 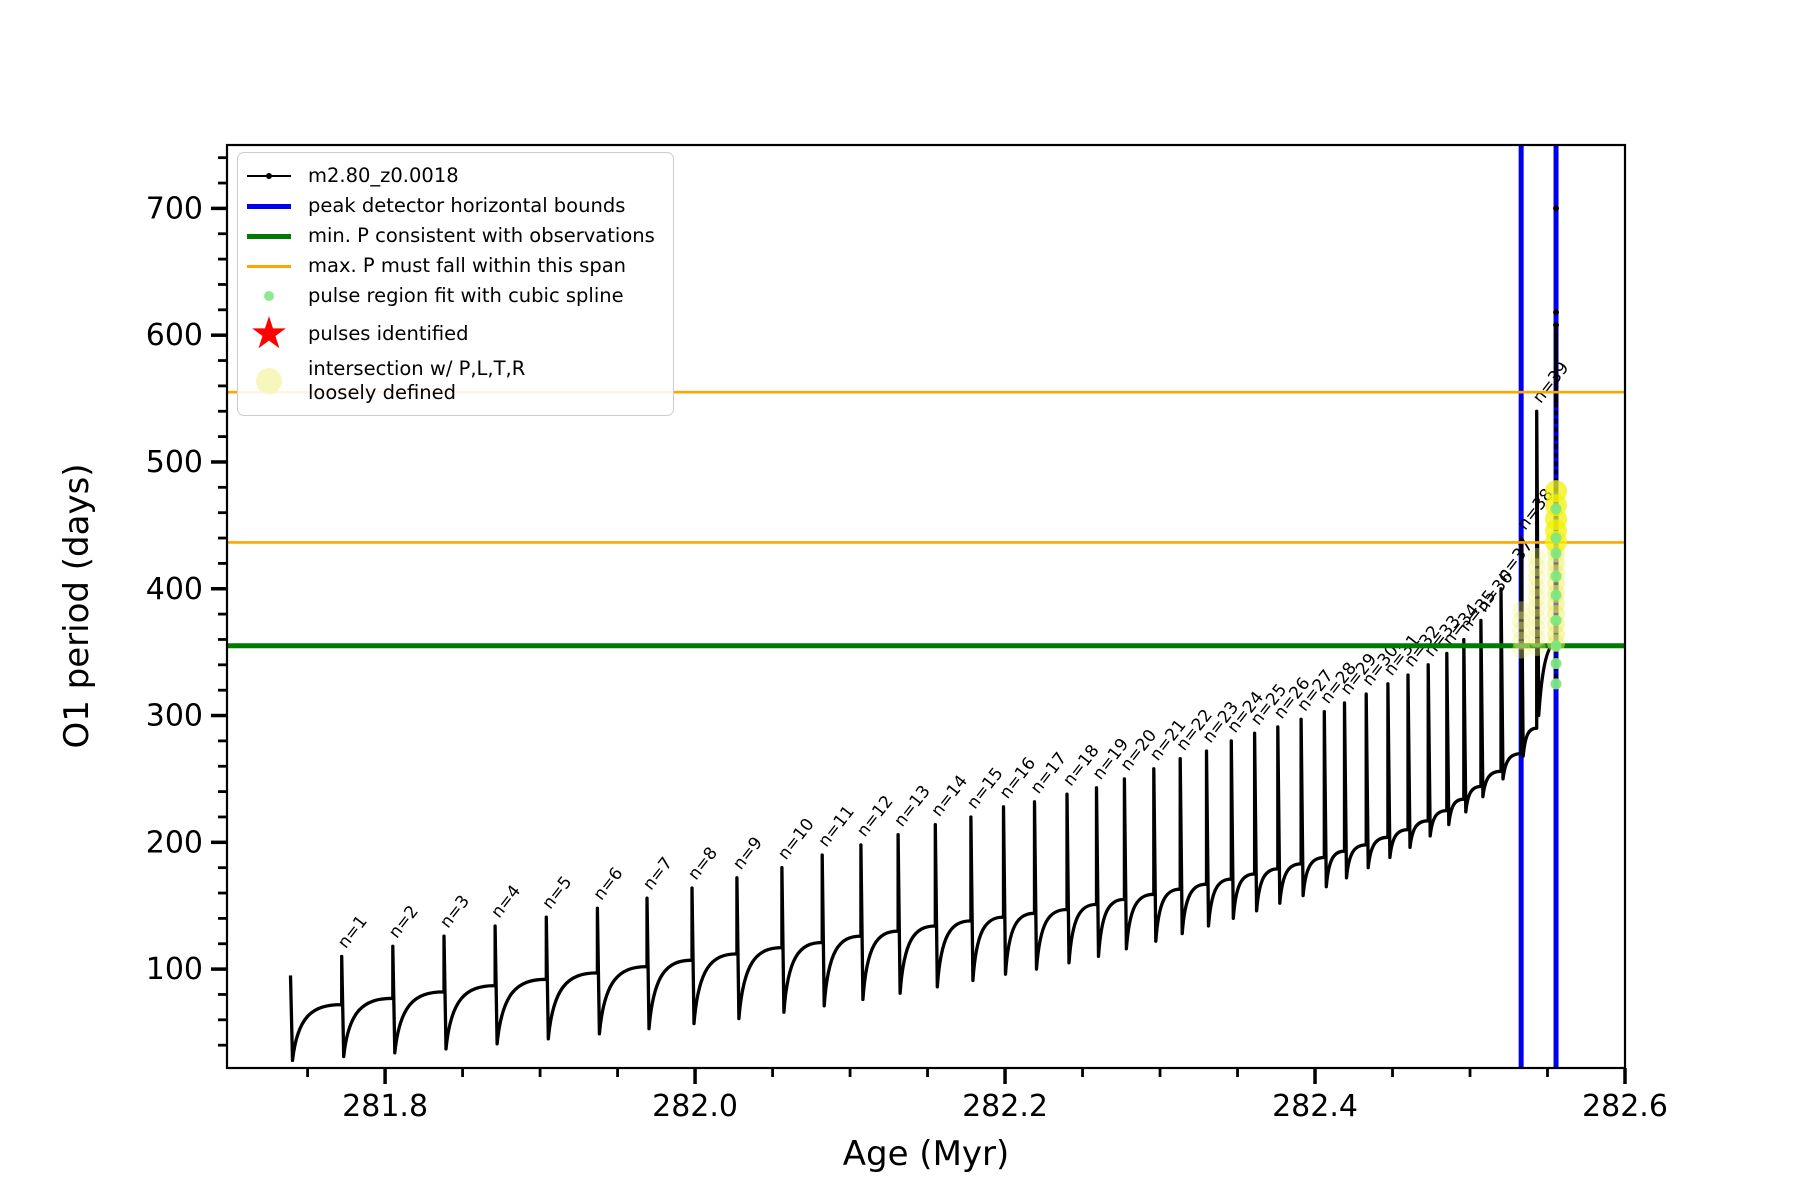 What do you see at coordinates (467, 205) in the screenshot?
I see `legend-item-label: peak detector horizontal bounds` at bounding box center [467, 205].